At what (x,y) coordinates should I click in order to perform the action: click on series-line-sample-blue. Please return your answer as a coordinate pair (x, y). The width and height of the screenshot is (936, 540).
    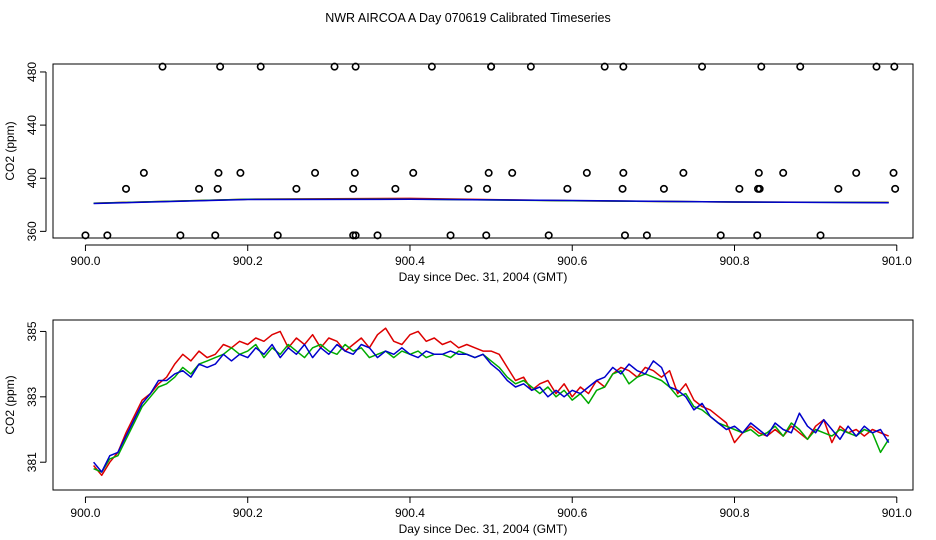
    Looking at the image, I should click on (491, 201).